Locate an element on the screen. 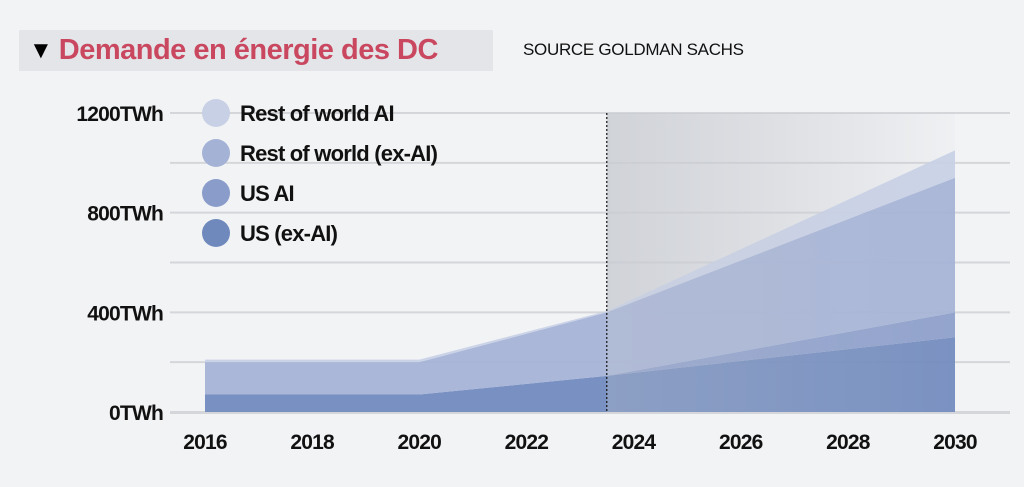 Image resolution: width=1024 pixels, height=487 pixels. x-tick-label: 2030 is located at coordinates (955, 442).